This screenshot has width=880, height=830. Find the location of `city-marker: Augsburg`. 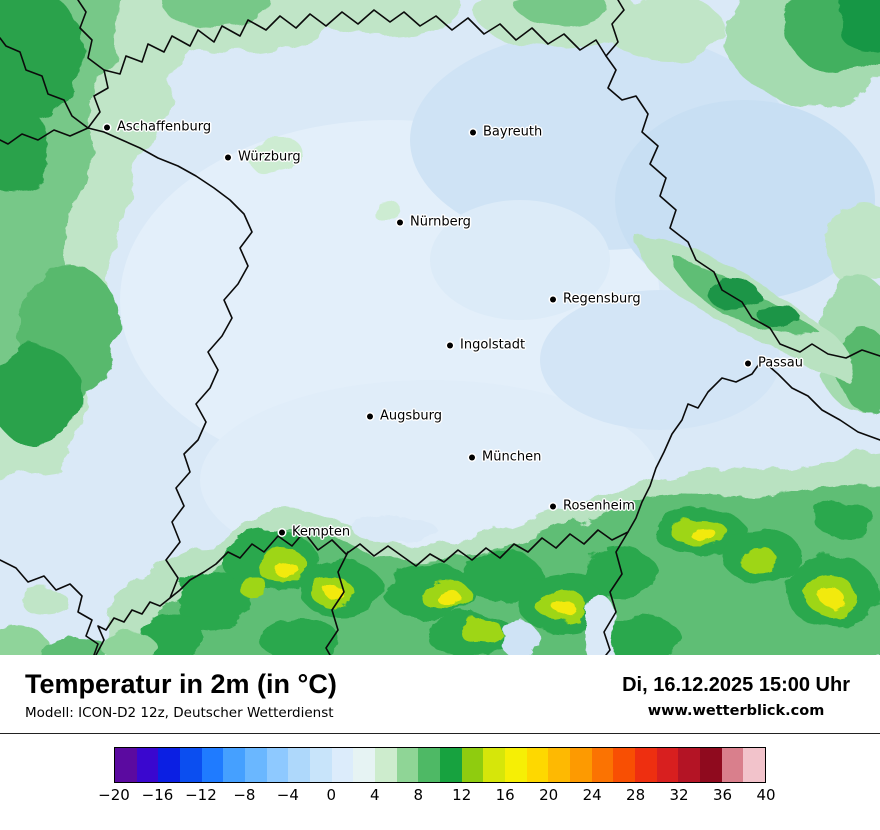

city-marker: Augsburg is located at coordinates (404, 416).